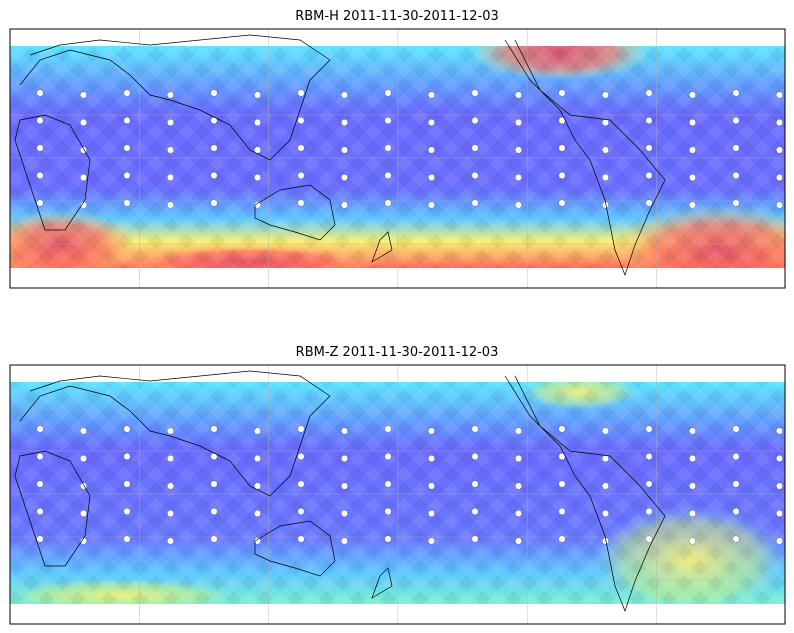  What do you see at coordinates (397, 16) in the screenshot?
I see `panel-title: RBM-H 2011-11-30-2011-12-03` at bounding box center [397, 16].